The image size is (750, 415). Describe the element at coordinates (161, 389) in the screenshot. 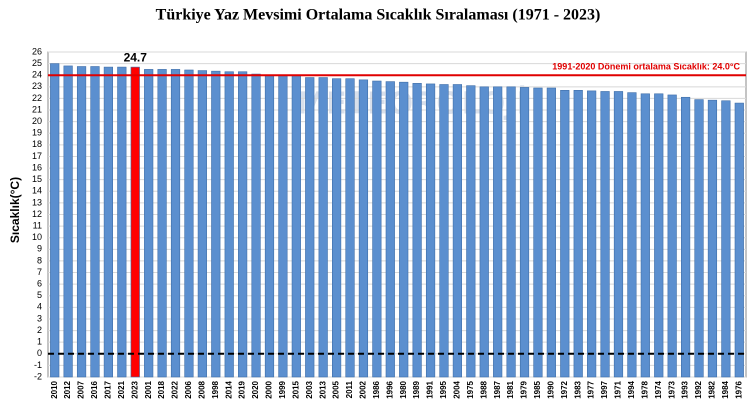

I see `x-tick-label: 2018` at that location.